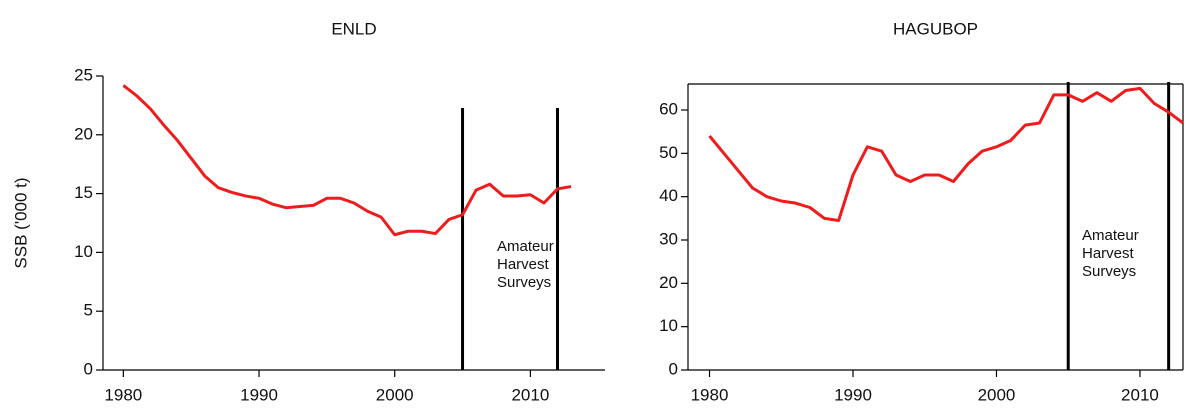 The height and width of the screenshot is (414, 1195). I want to click on y-axis-label: SSB ('000 t), so click(20, 222).